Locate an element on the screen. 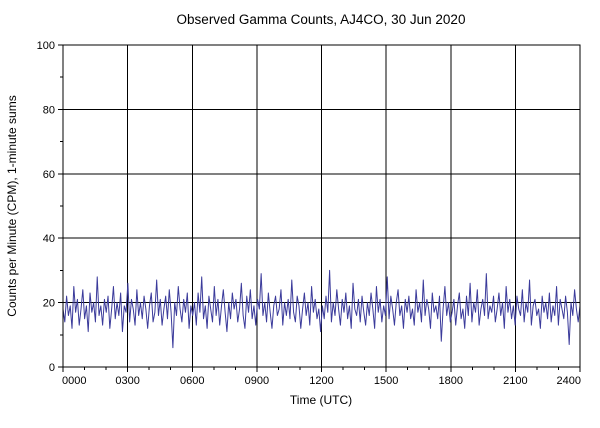 The width and height of the screenshot is (600, 428). x-tick-label: 0900 is located at coordinates (257, 381).